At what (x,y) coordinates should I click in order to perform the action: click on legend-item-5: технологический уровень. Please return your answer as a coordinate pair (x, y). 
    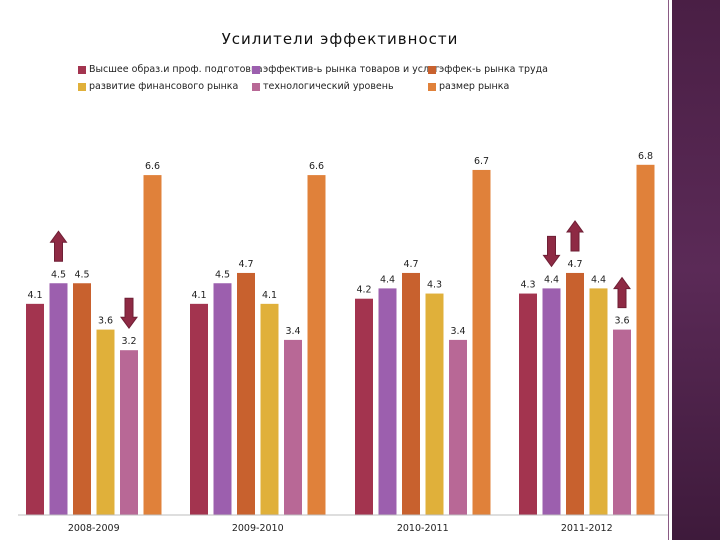
    Looking at the image, I should click on (323, 86).